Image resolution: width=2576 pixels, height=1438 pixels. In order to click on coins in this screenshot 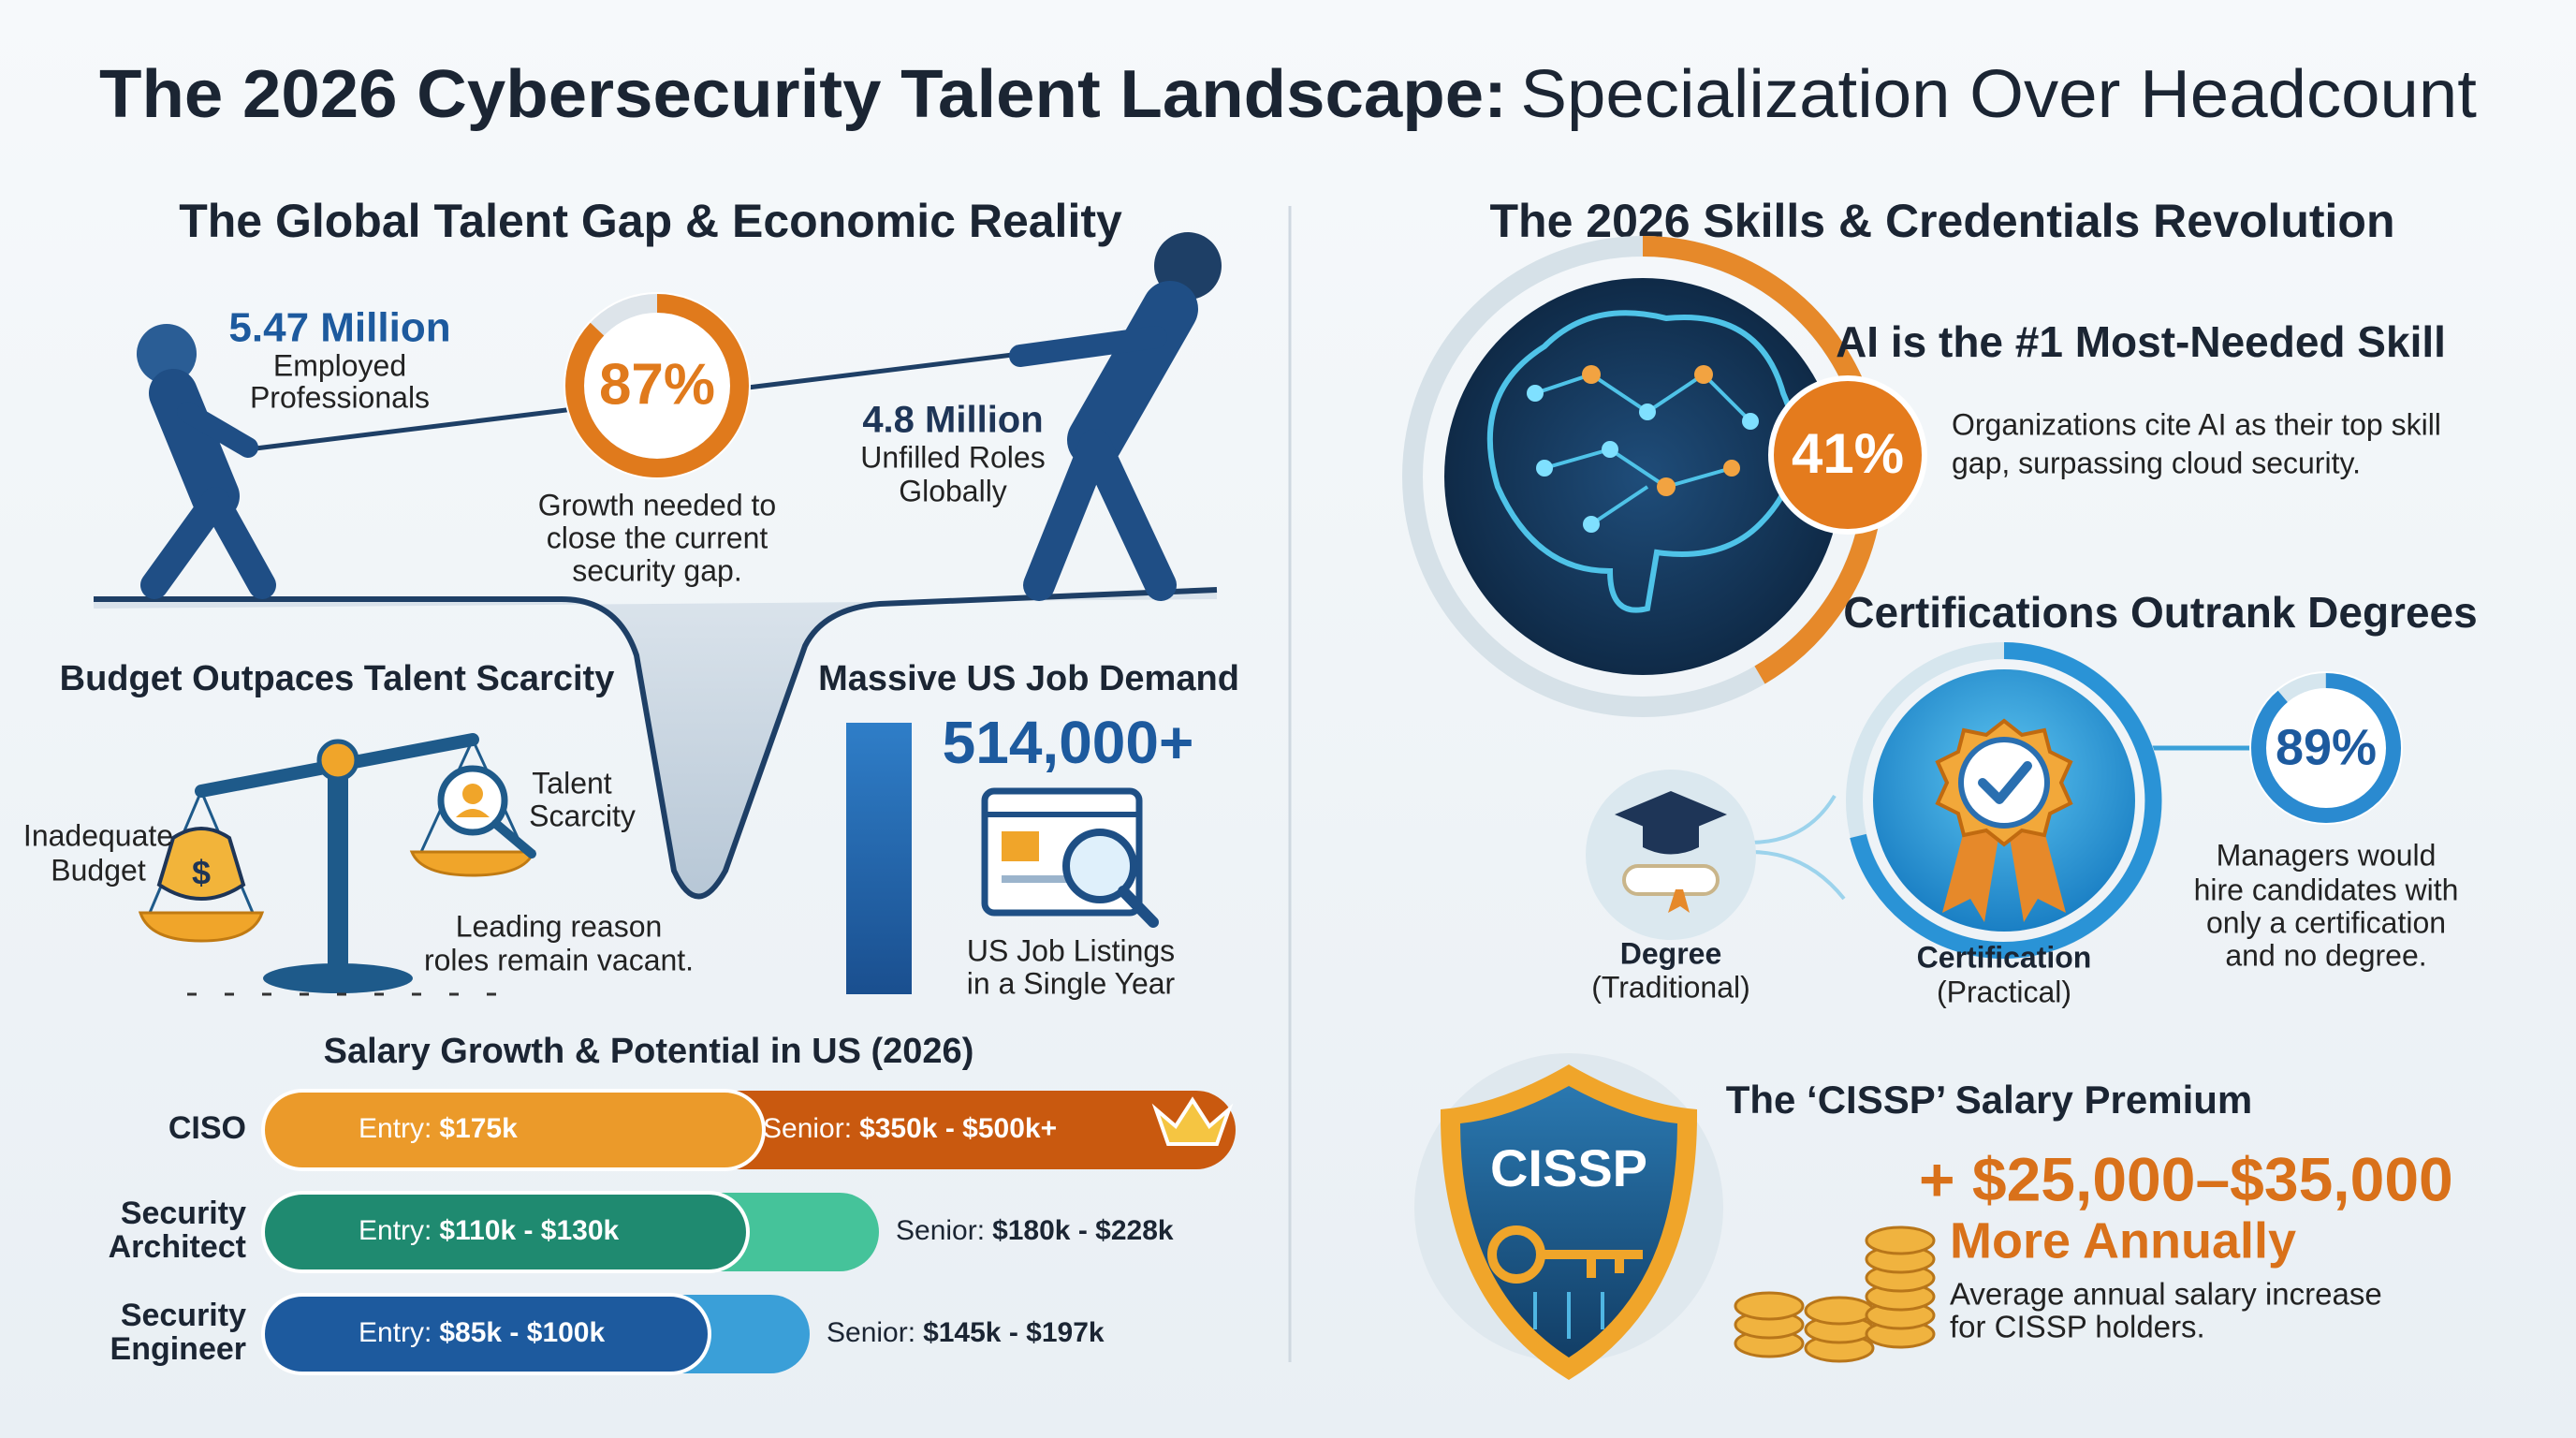, I will do `click(1835, 1294)`.